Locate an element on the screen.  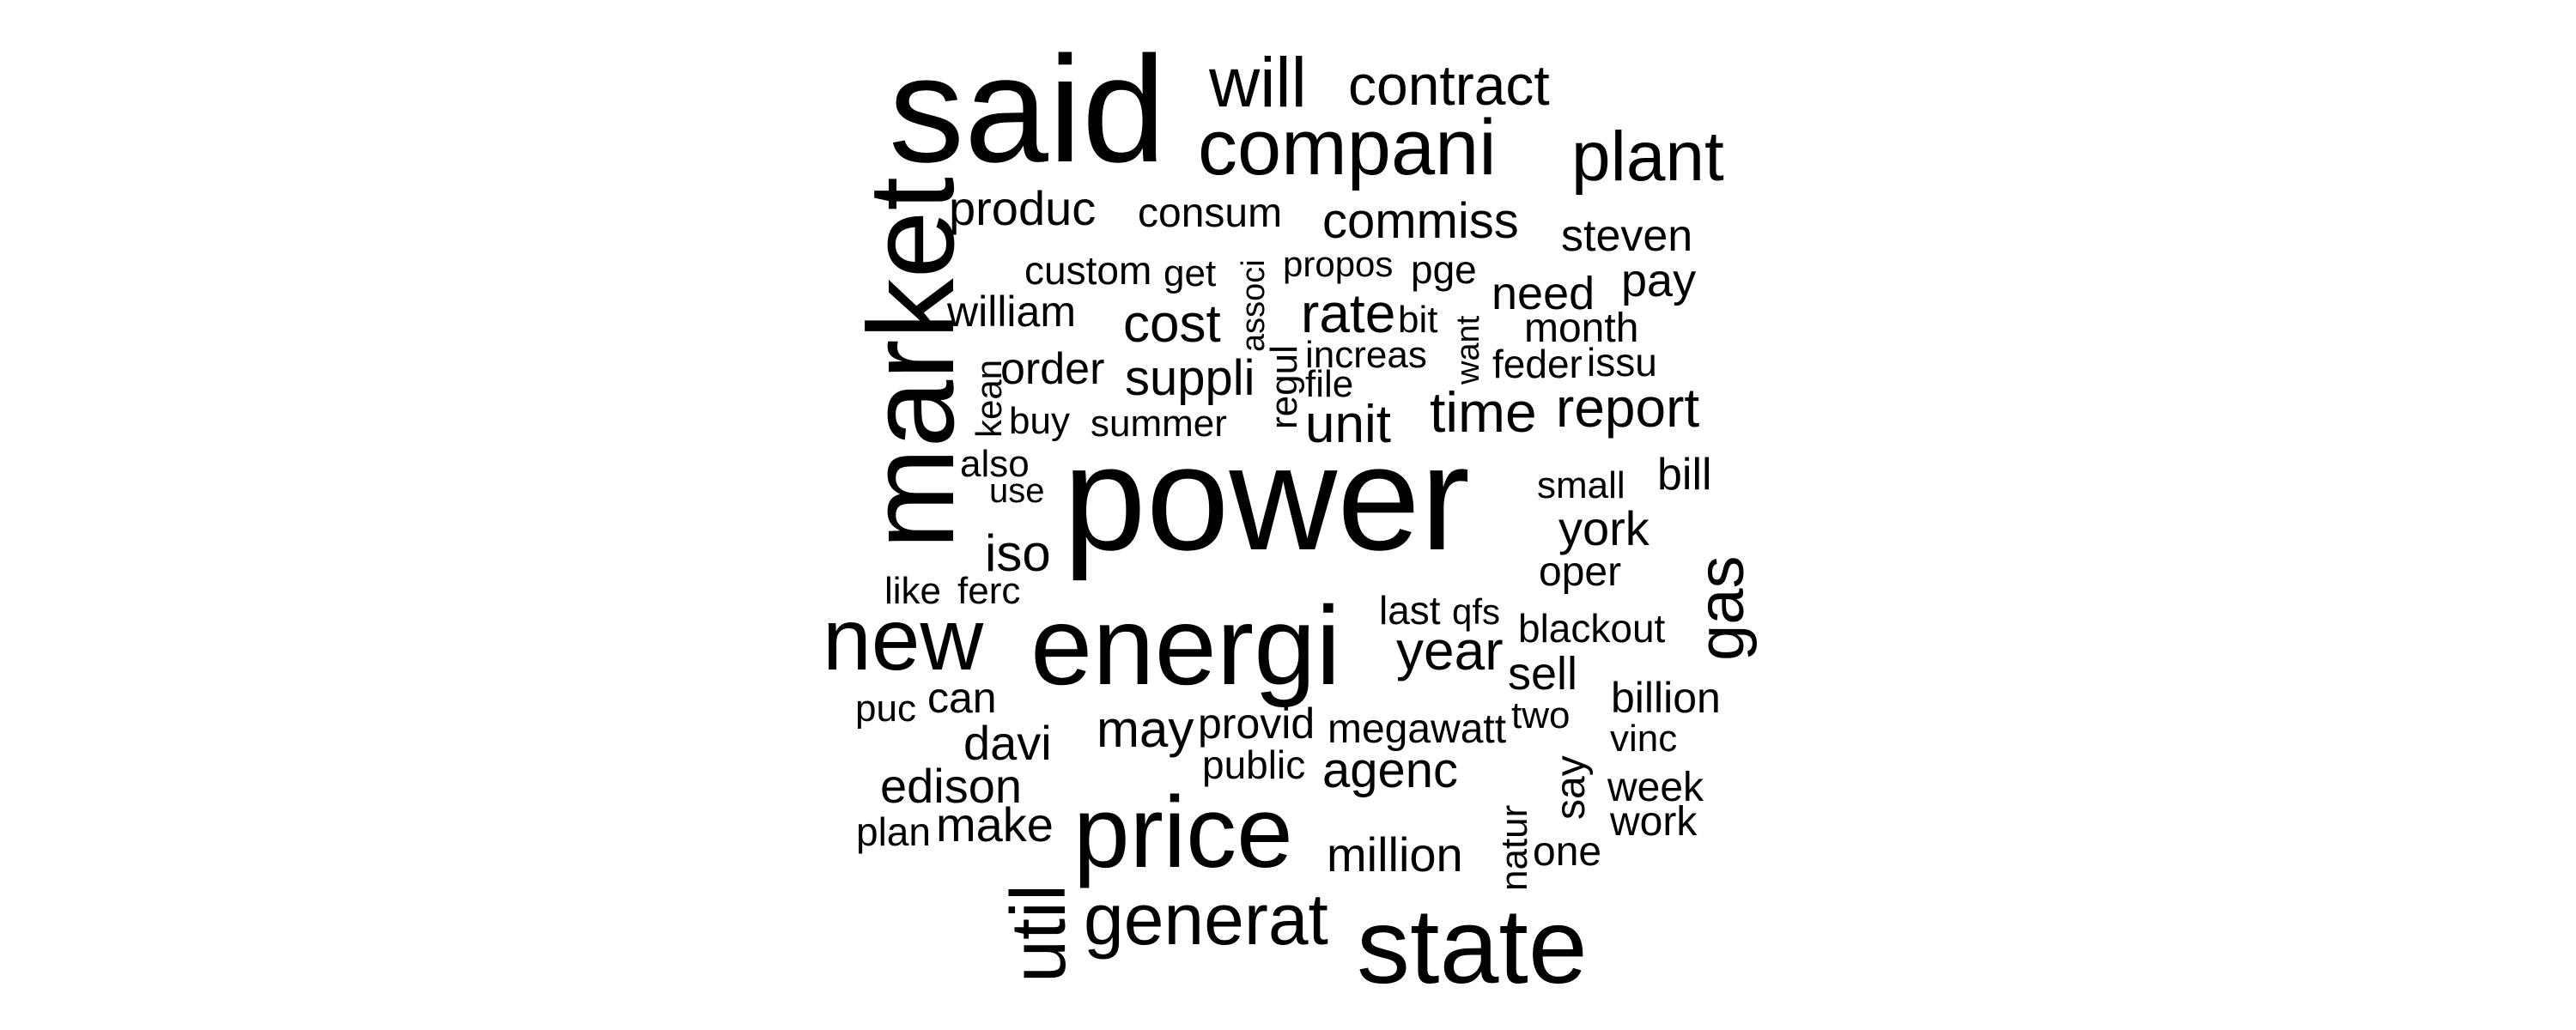
word-qfs: qfs is located at coordinates (1476, 611).